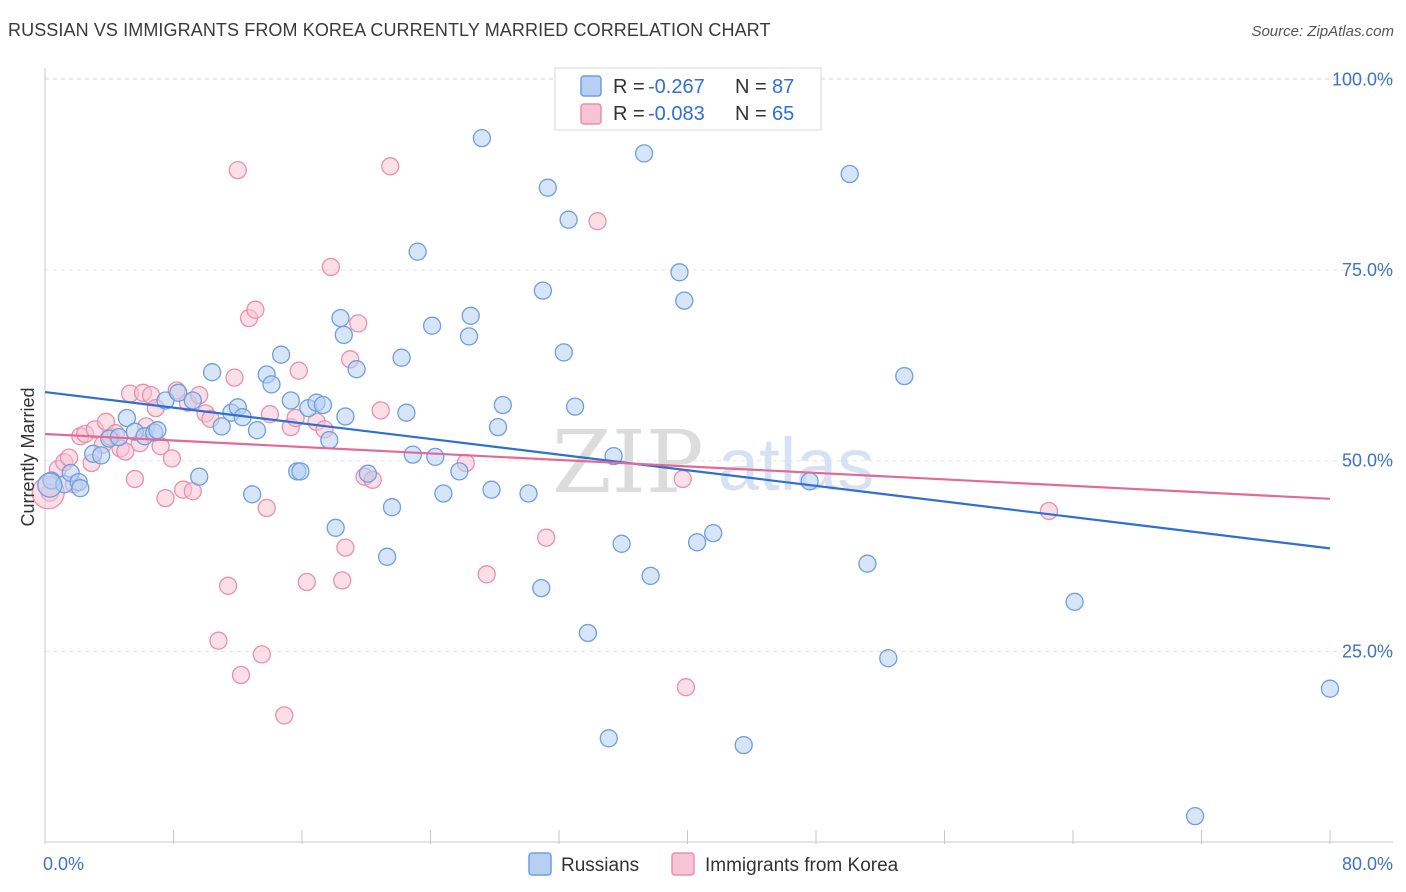 This screenshot has height=892, width=1406. Describe the element at coordinates (28, 456) in the screenshot. I see `y-axis-title: Currently Married` at that location.